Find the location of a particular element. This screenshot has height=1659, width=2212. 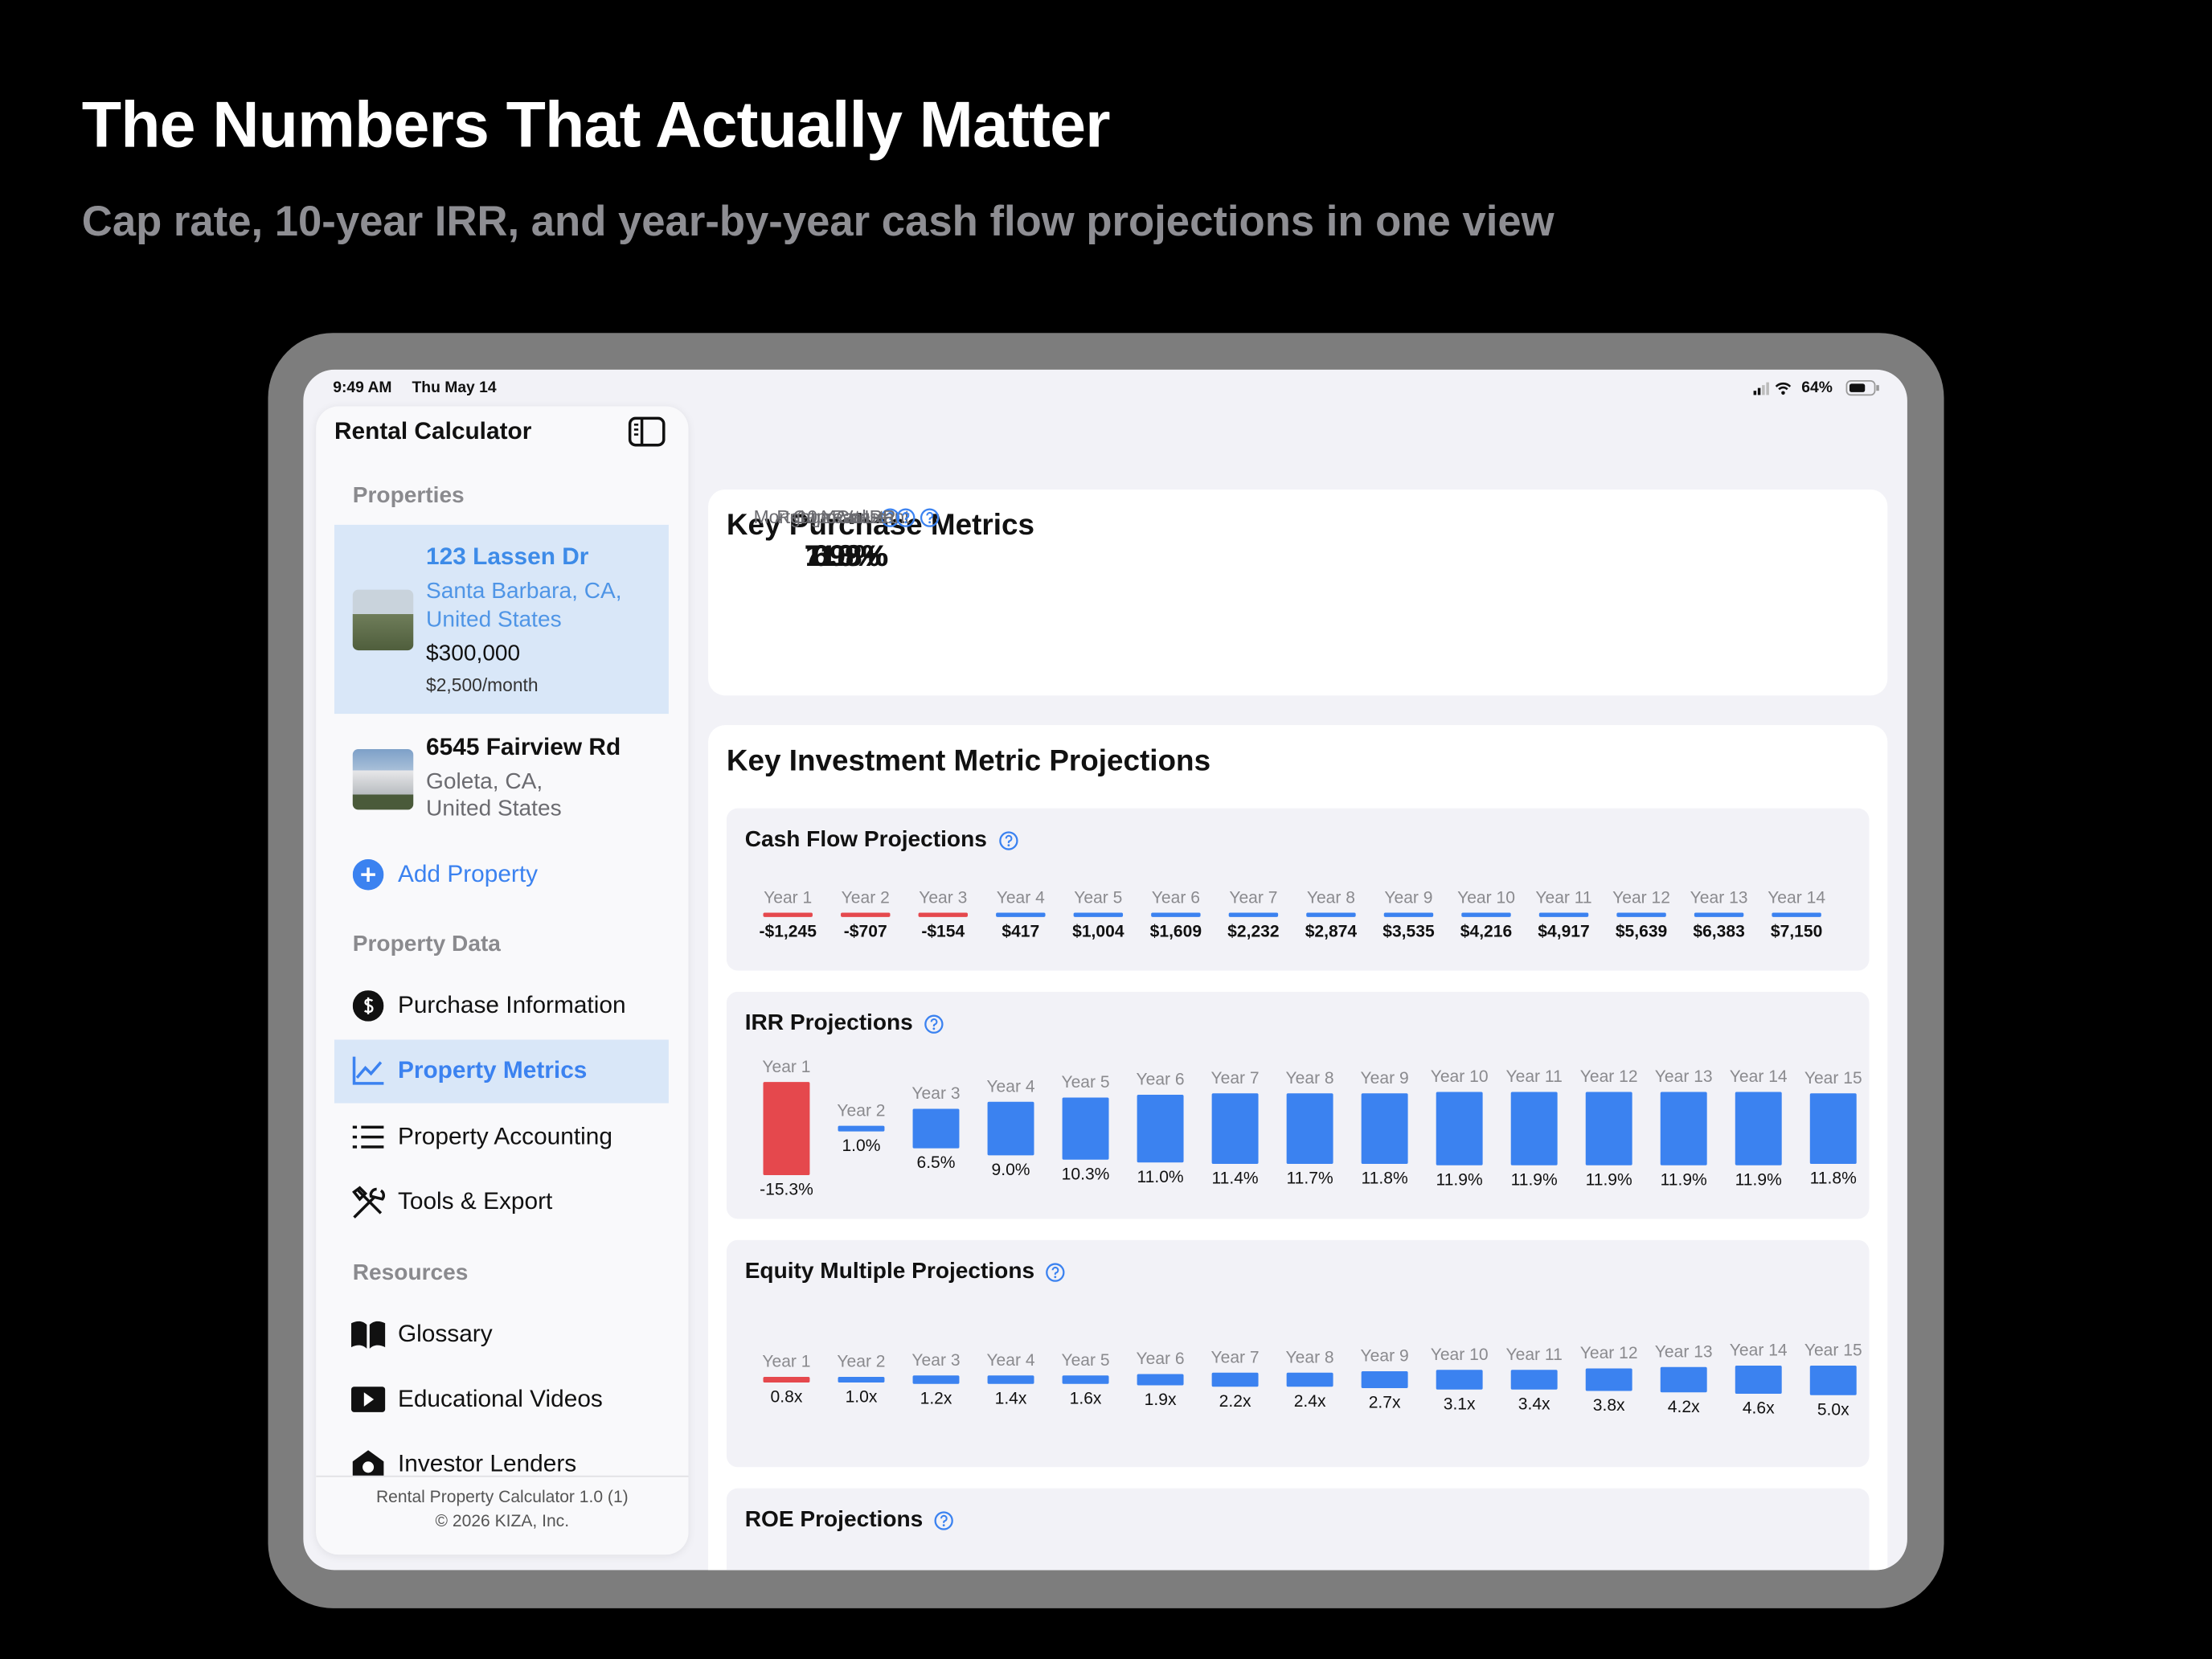

projection-item: Year 12 11.9% is located at coordinates (1608, 1128).